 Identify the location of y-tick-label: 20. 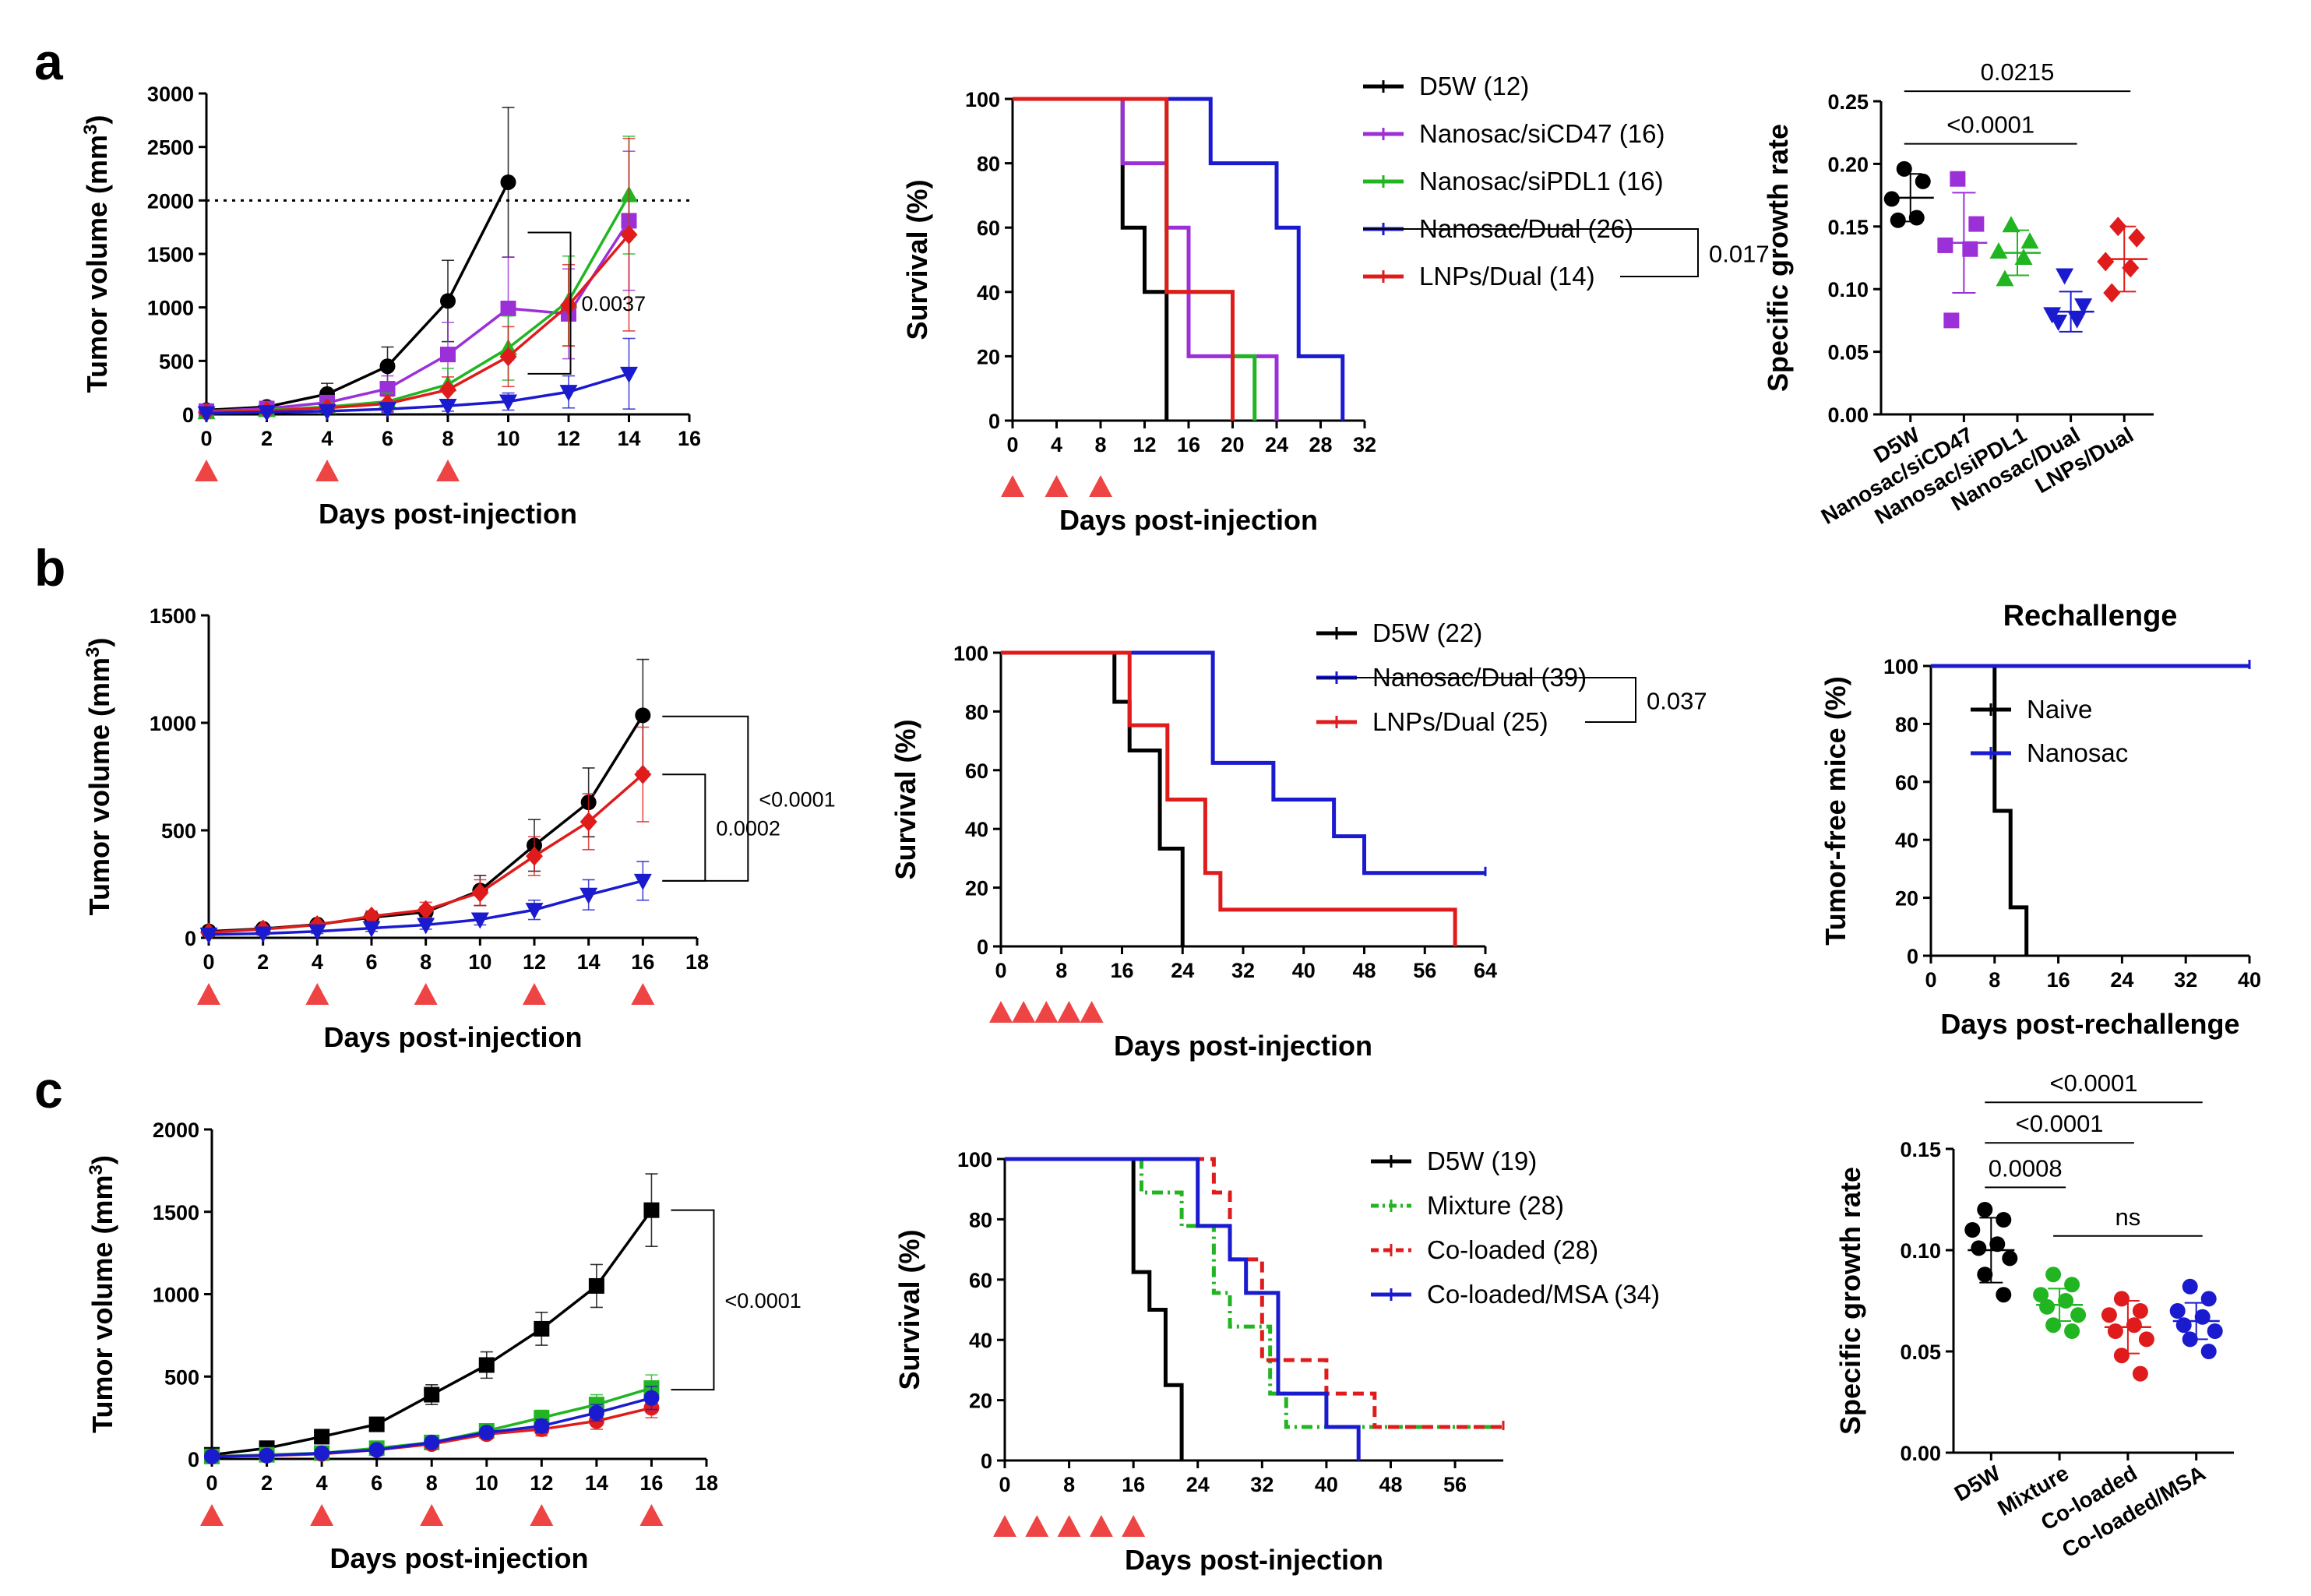
(976, 888).